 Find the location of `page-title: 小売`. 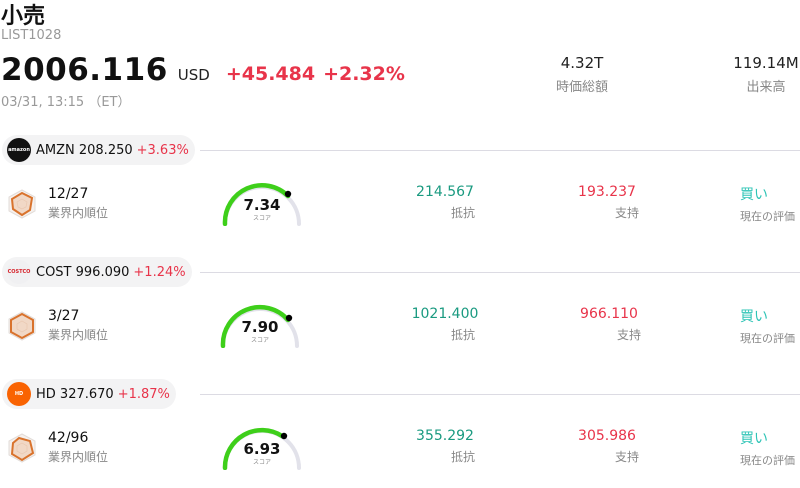

page-title: 小売 is located at coordinates (23, 16).